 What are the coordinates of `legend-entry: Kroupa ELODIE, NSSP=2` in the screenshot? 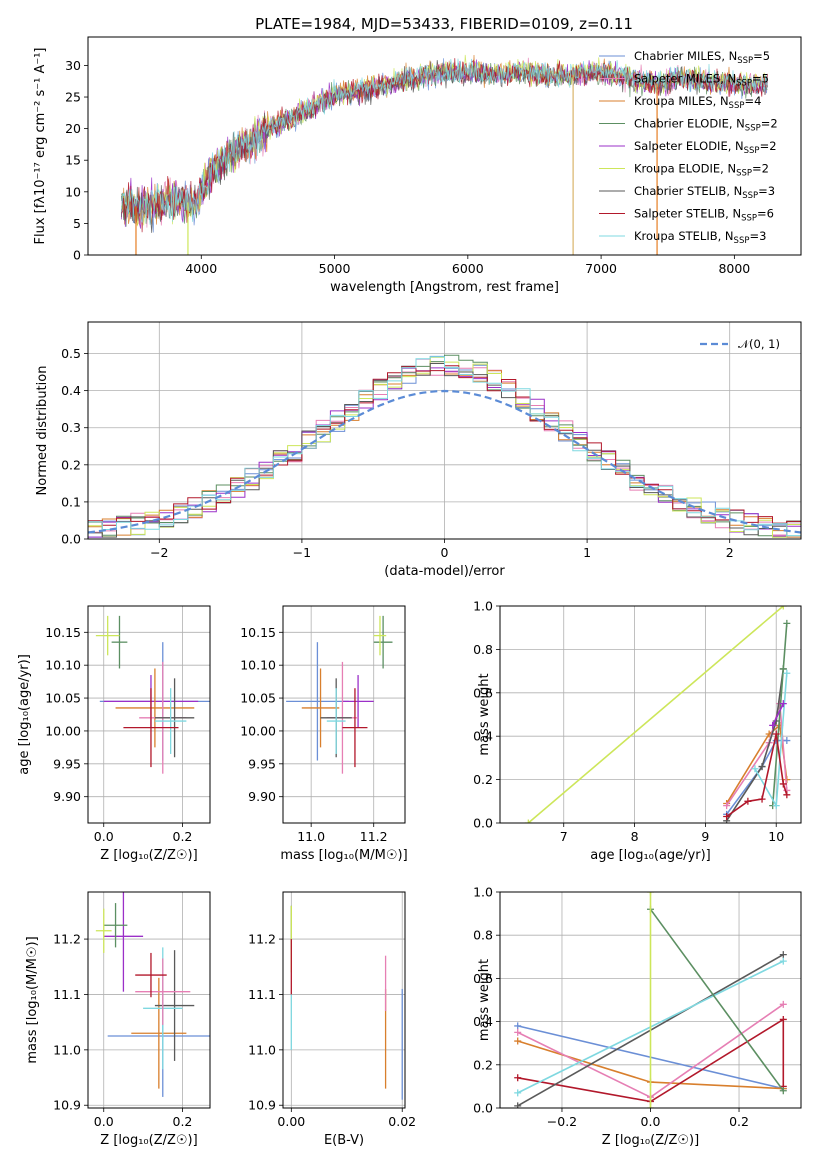 It's located at (701, 170).